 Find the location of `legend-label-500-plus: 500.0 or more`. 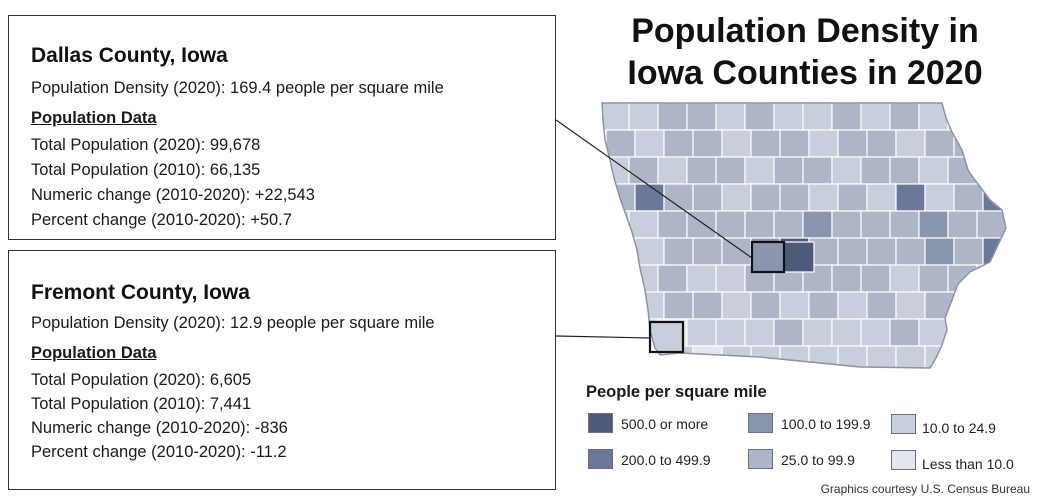

legend-label-500-plus: 500.0 or more is located at coordinates (665, 424).